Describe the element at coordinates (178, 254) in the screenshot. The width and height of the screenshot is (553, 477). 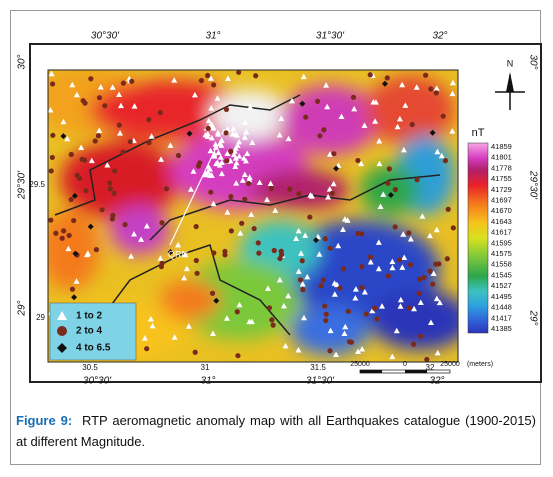
I see `fault-label: QRN` at that location.